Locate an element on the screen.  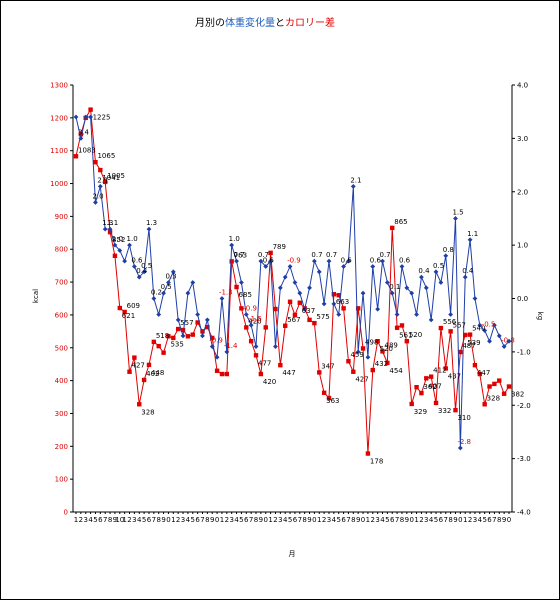
calorie-data-label: 621 is located at coordinates (128, 316).